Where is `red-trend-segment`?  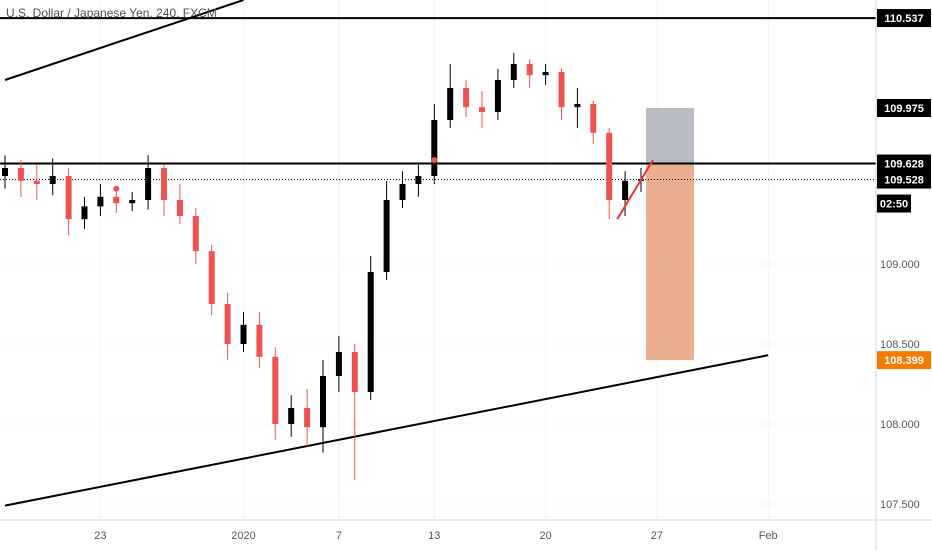 red-trend-segment is located at coordinates (635, 189).